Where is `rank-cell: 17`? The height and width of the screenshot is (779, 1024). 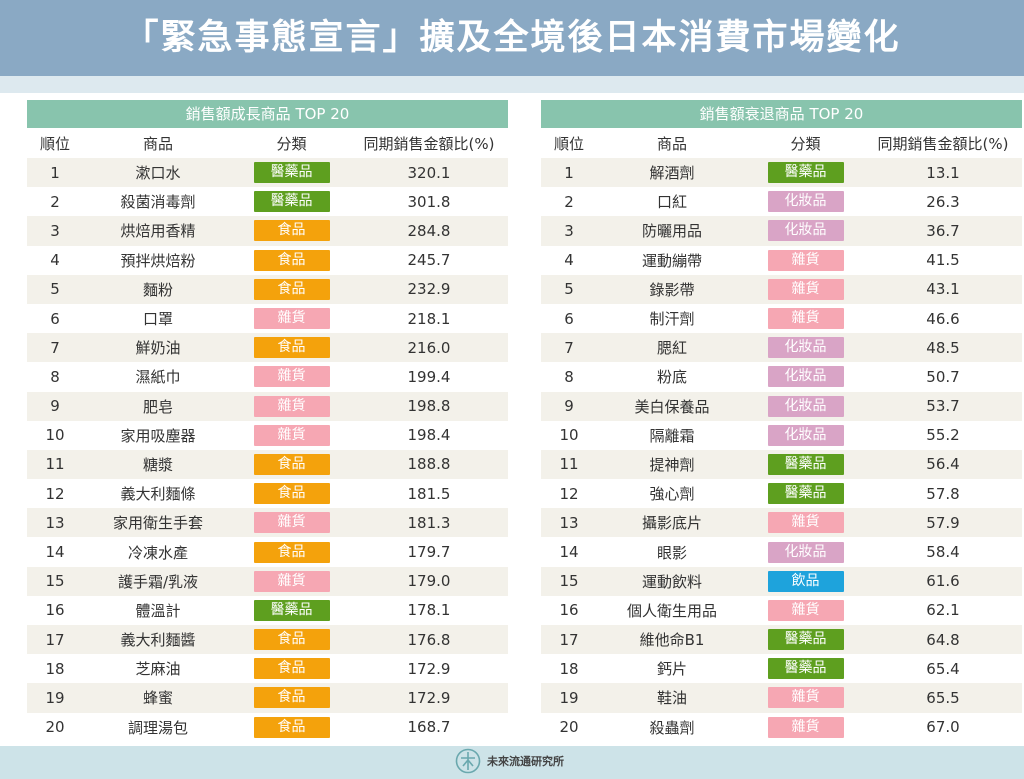 rank-cell: 17 is located at coordinates (55, 639).